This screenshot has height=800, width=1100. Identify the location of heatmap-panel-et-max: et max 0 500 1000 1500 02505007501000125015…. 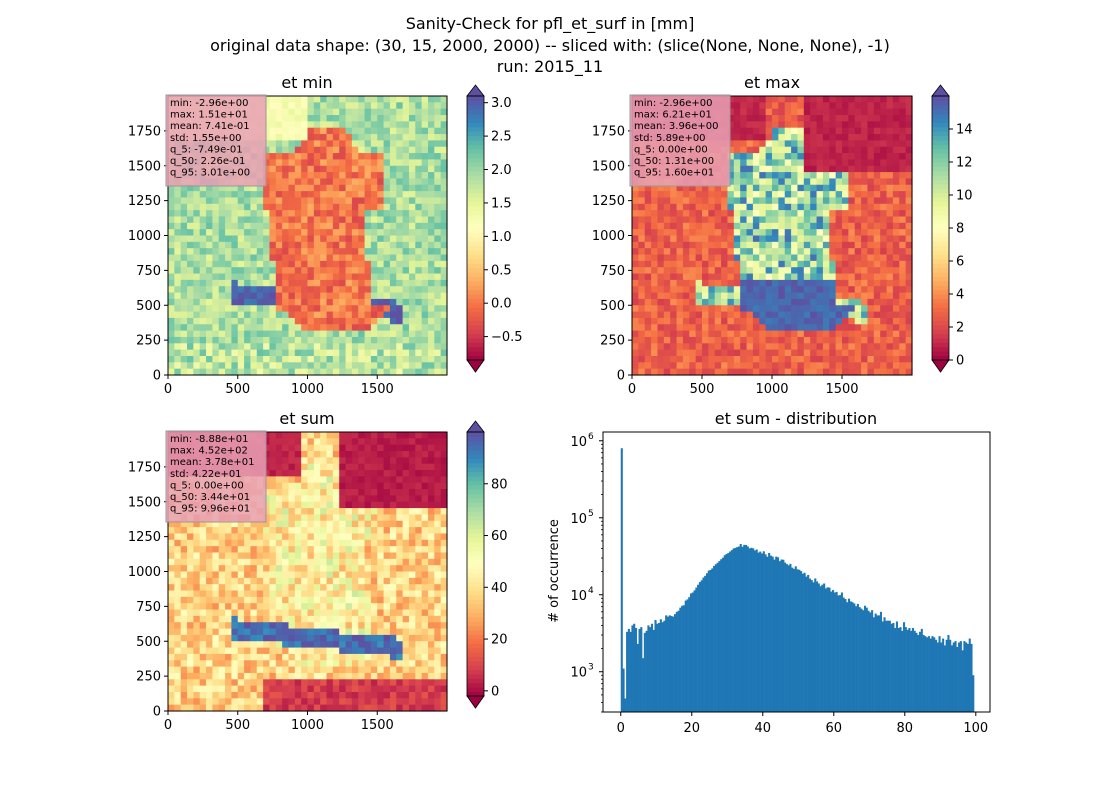
(782, 235).